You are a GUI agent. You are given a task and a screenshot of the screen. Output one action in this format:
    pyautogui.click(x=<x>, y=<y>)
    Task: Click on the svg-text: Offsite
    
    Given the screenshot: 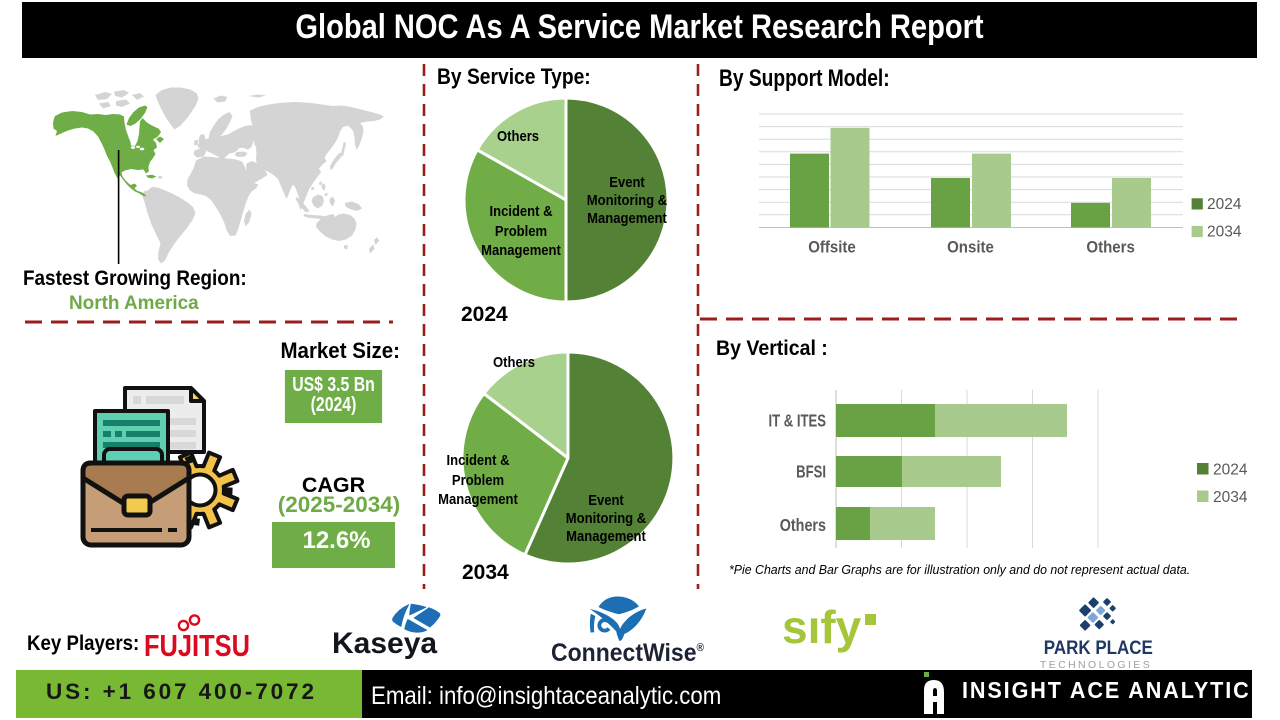 What is the action you would take?
    pyautogui.click(x=832, y=248)
    